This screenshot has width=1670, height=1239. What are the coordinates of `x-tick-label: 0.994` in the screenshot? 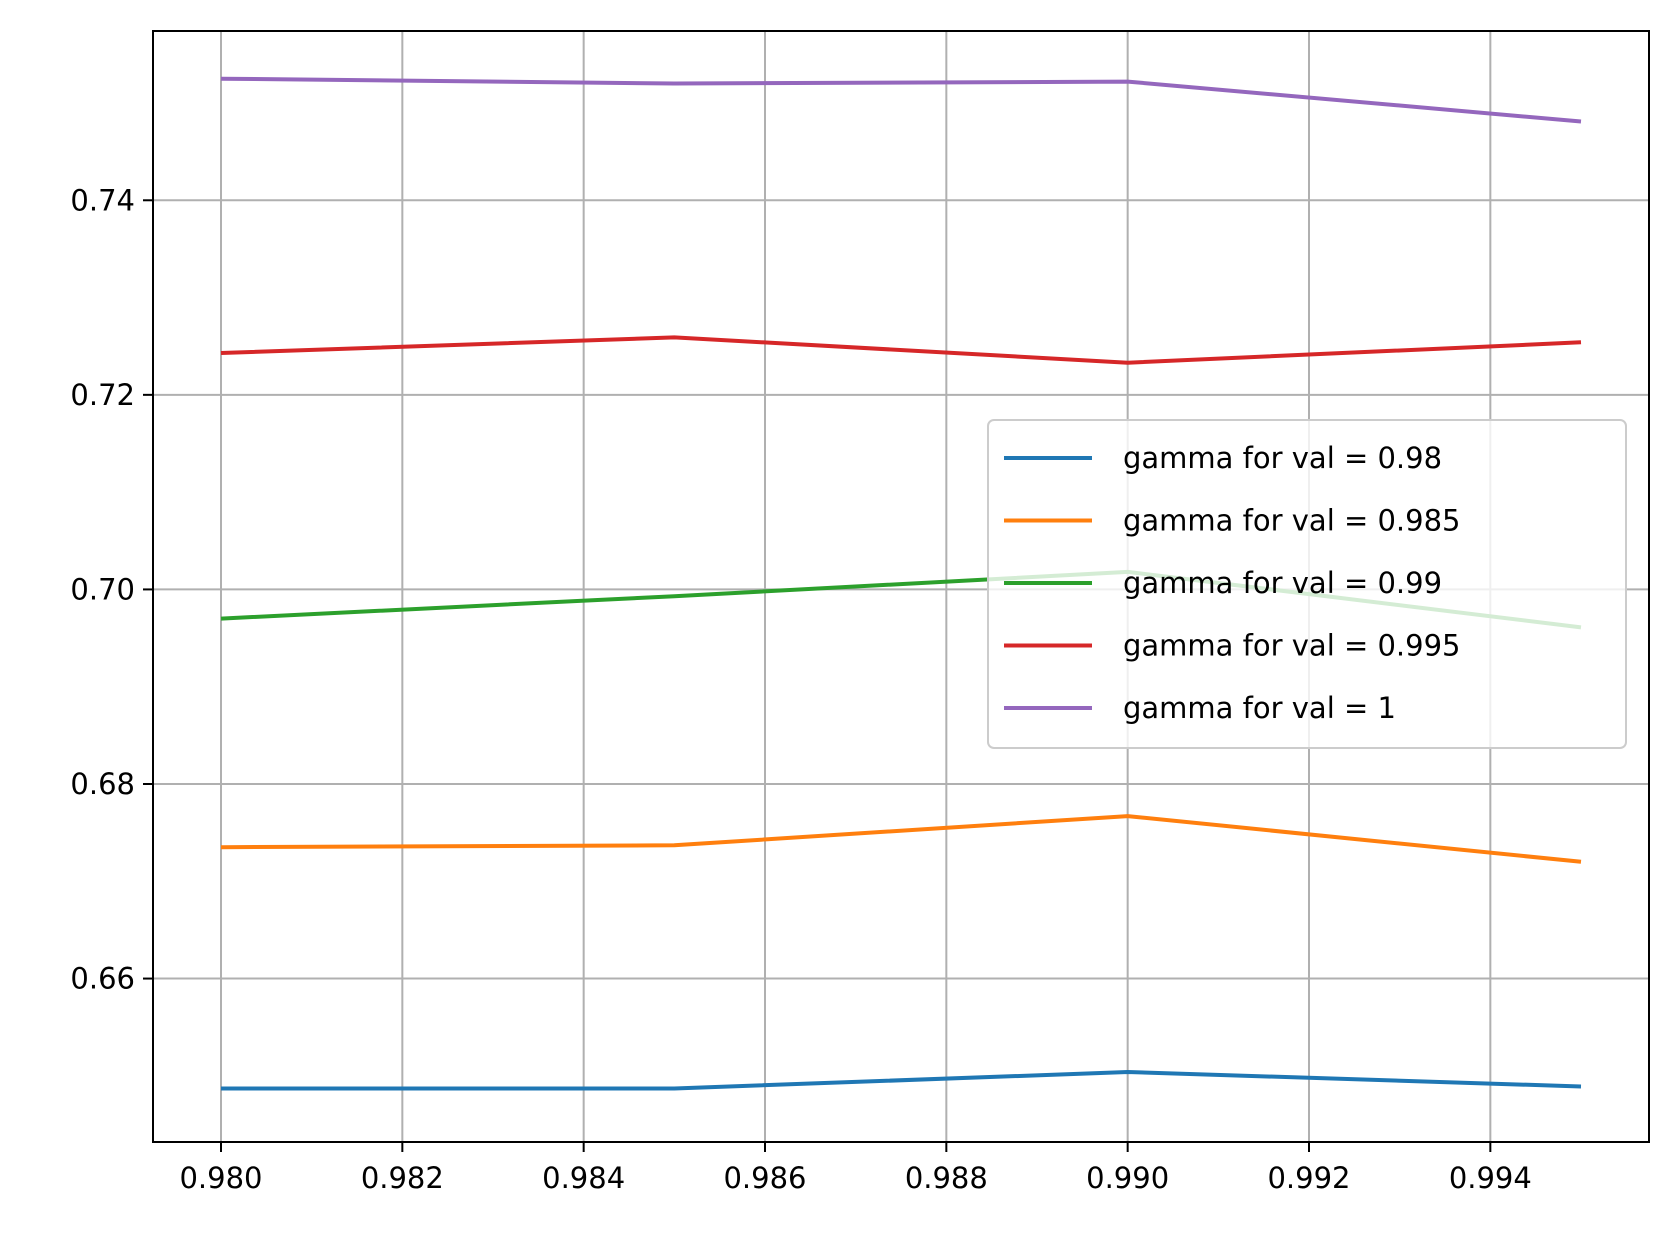 It's located at (1490, 1178).